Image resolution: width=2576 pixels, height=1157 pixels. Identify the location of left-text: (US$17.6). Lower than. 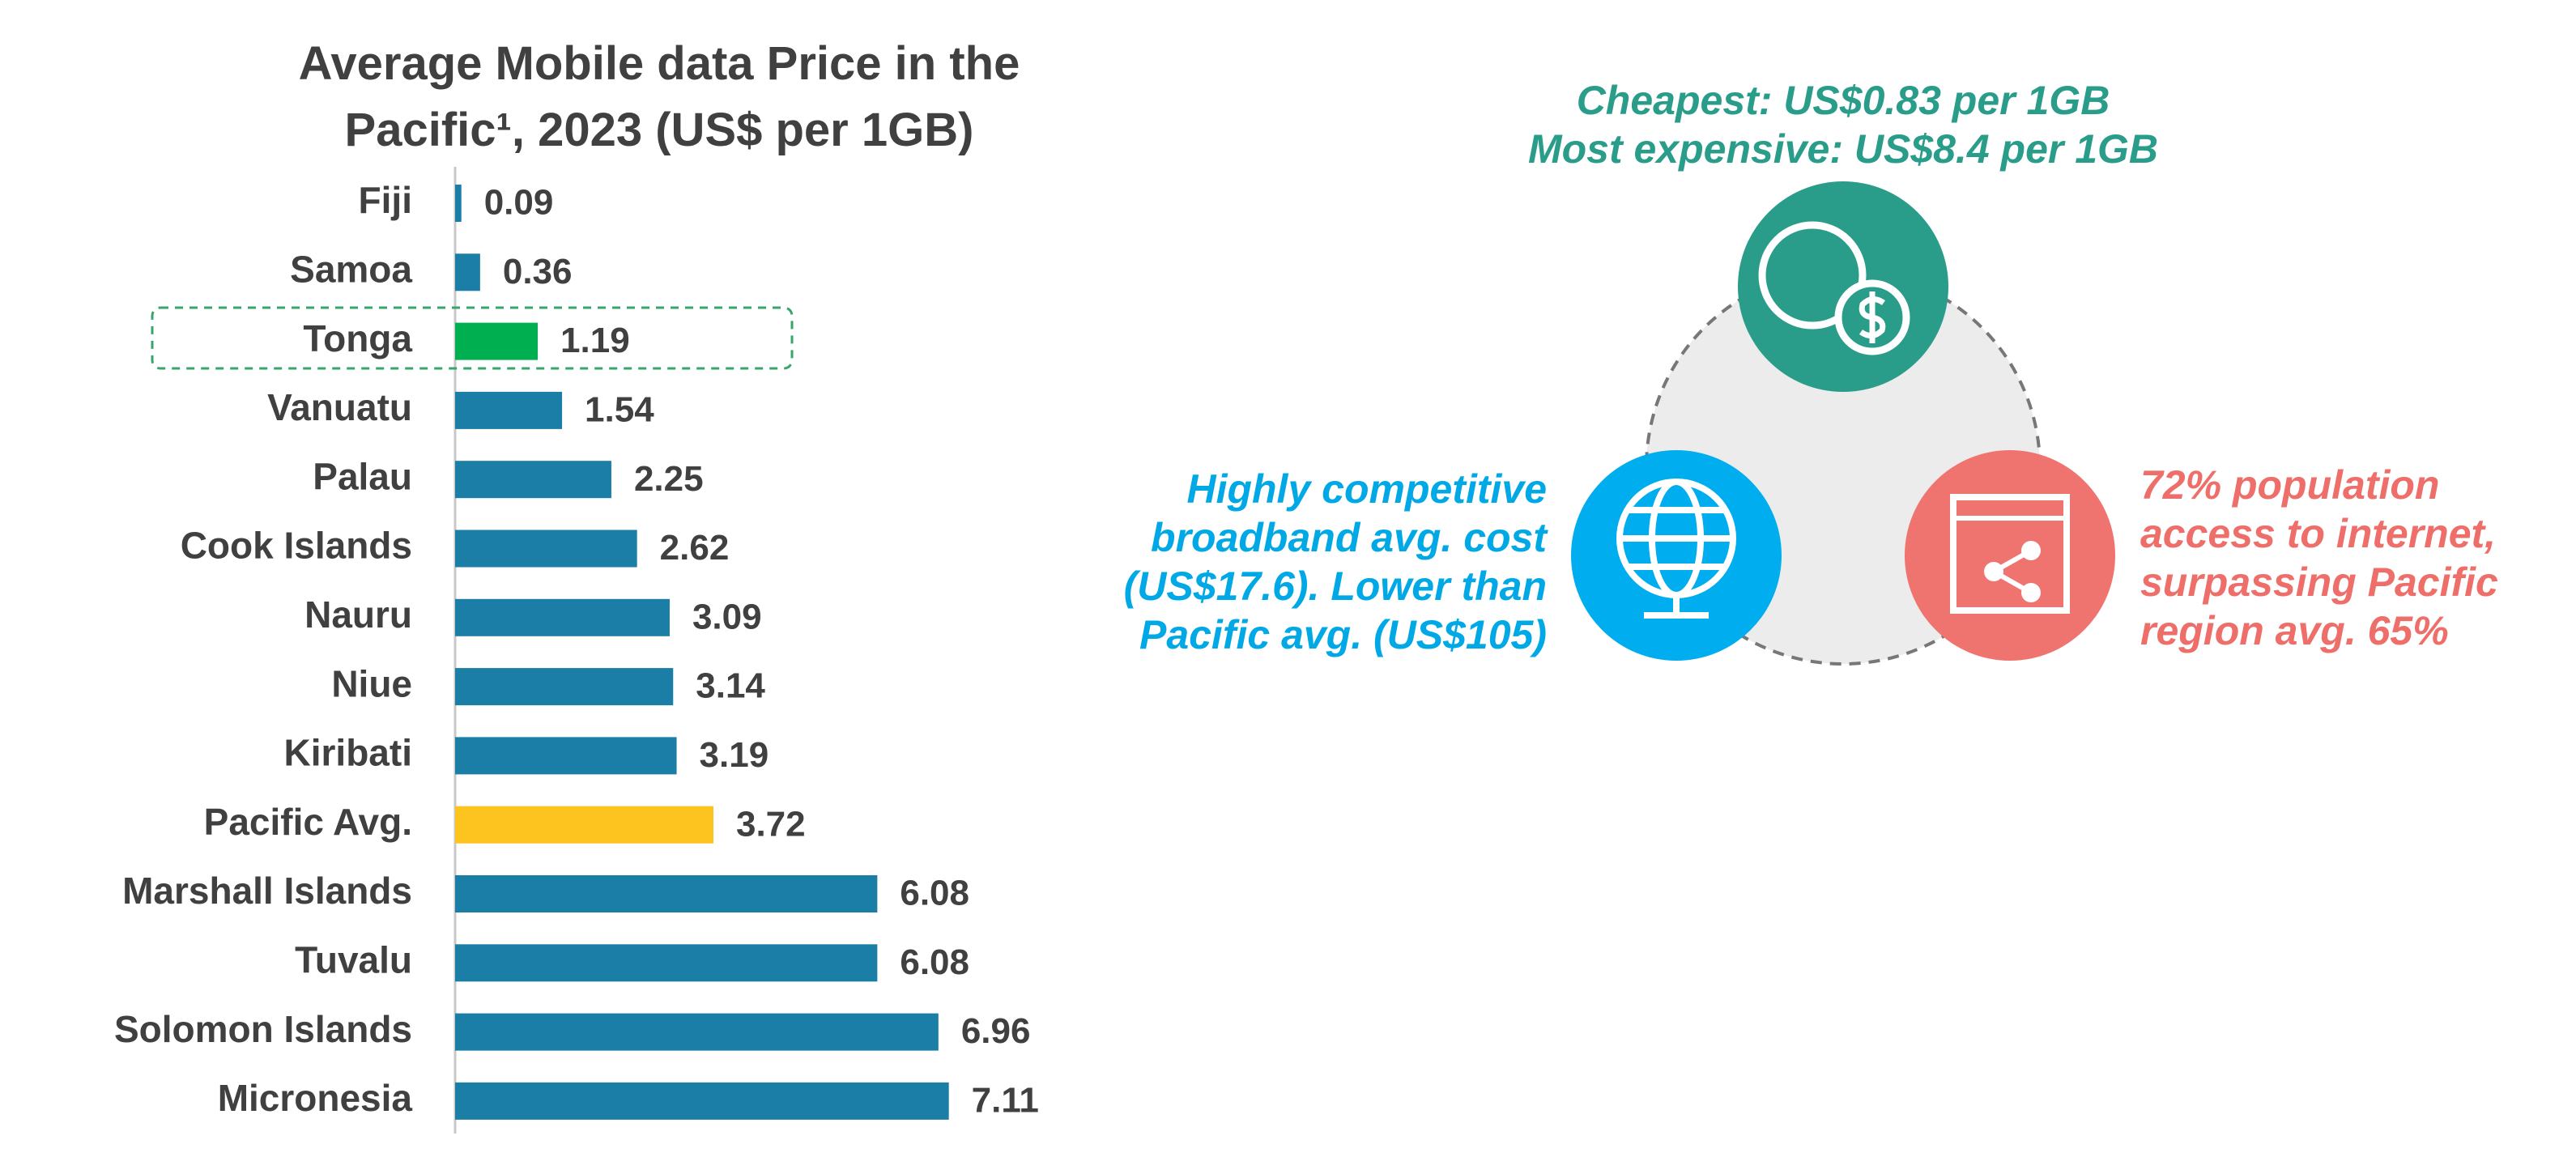
(1335, 586).